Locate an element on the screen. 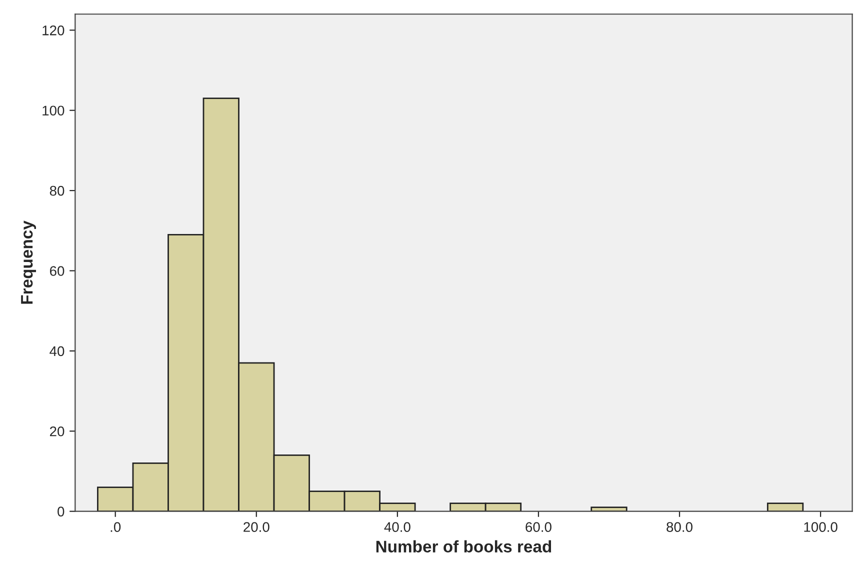 The height and width of the screenshot is (565, 854). y-axis-title: Frequency is located at coordinates (28, 262).